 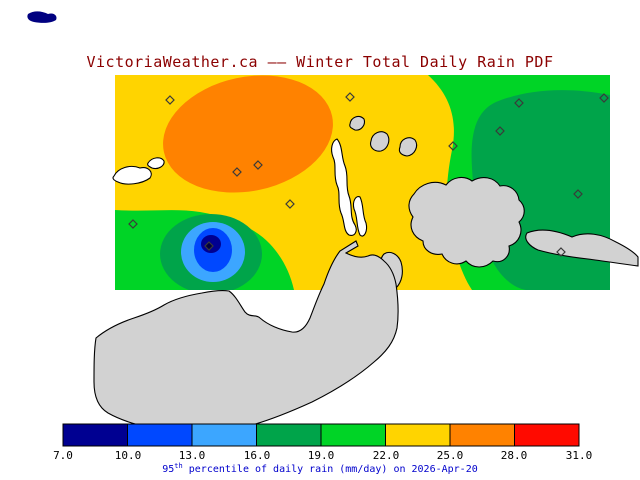 What do you see at coordinates (63, 455) in the screenshot?
I see `colorbar-tick-label: 7.0` at bounding box center [63, 455].